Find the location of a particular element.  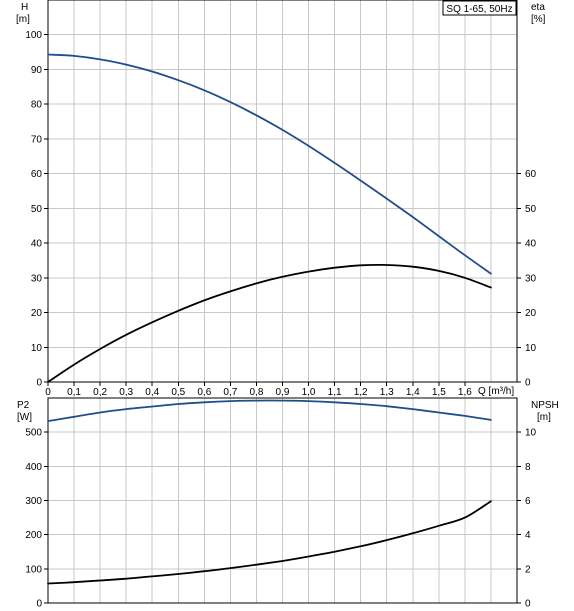

x-tick-label: 0,2 is located at coordinates (100, 392).